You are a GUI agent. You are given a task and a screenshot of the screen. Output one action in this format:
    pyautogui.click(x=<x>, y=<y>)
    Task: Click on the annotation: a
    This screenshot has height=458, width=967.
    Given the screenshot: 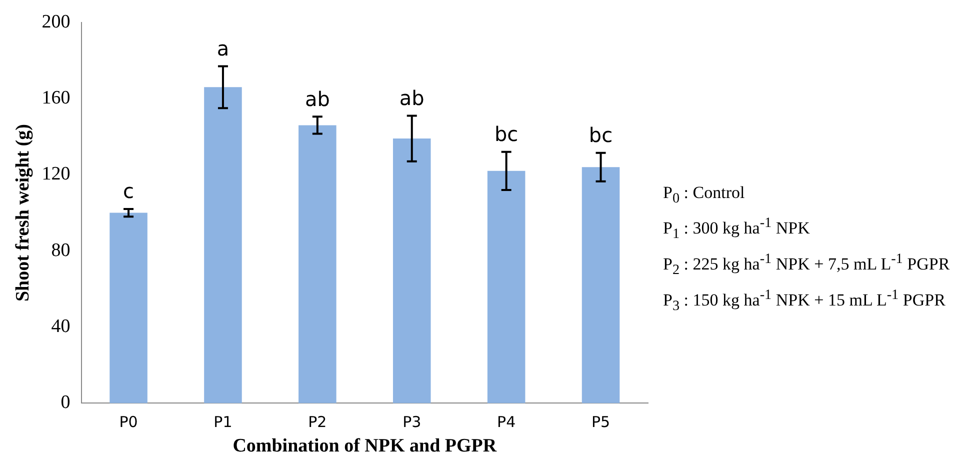 What is the action you would take?
    pyautogui.click(x=223, y=48)
    